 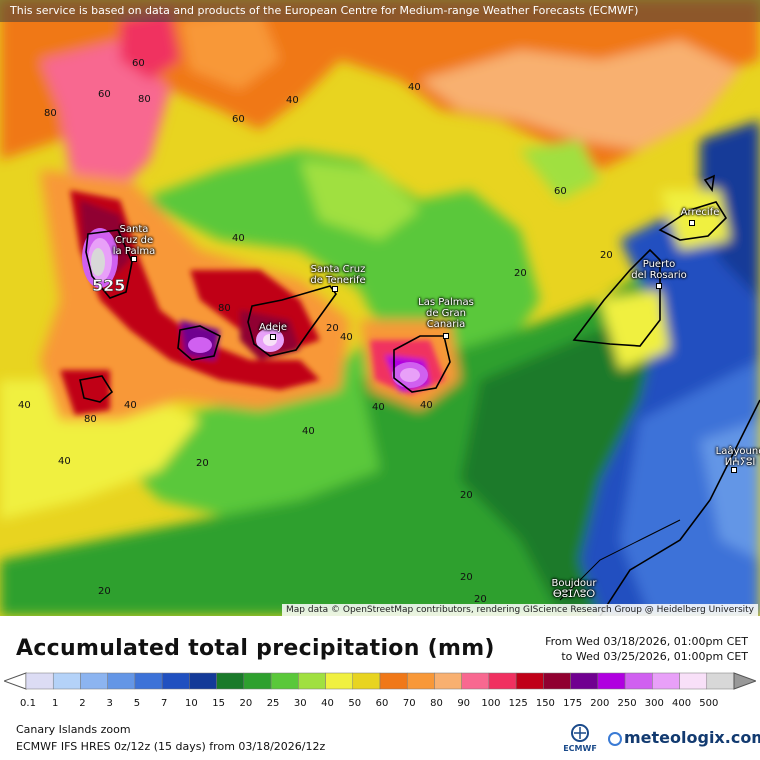 I want to click on city-label-arrecife: Arrecife, so click(x=700, y=212).